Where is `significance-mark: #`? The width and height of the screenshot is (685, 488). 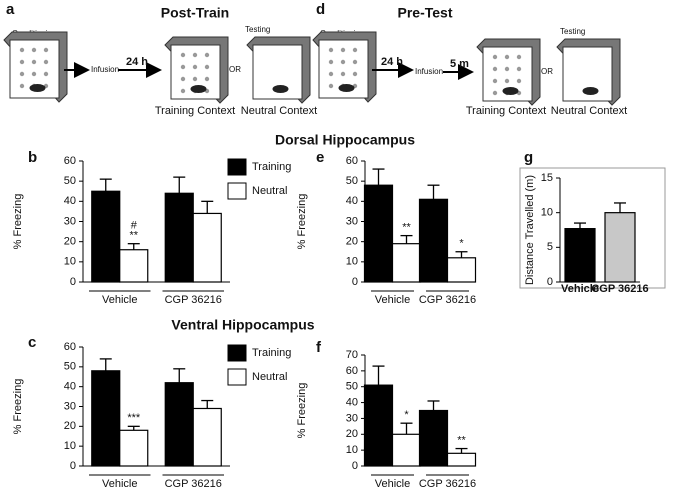
significance-mark: # is located at coordinates (134, 226).